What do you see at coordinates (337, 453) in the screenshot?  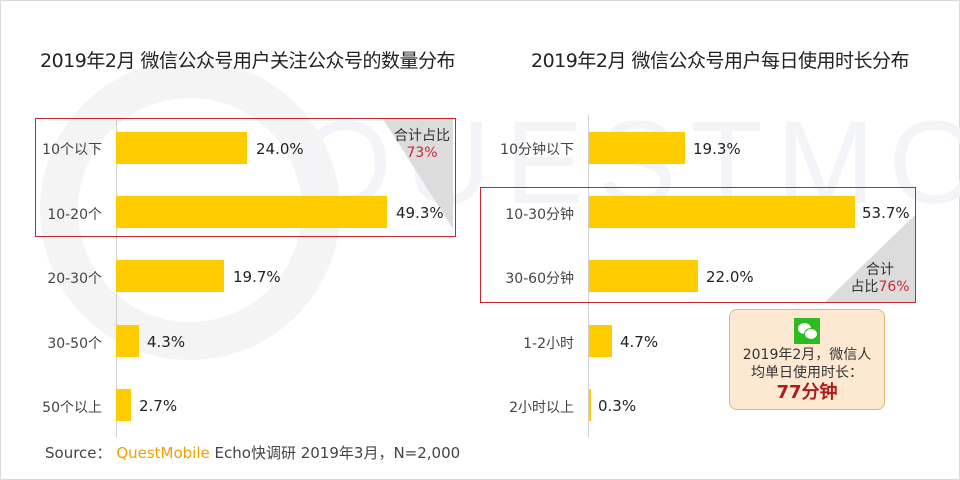 I see `source-suffix: Echo快调研 2019年3月，N=2,000` at bounding box center [337, 453].